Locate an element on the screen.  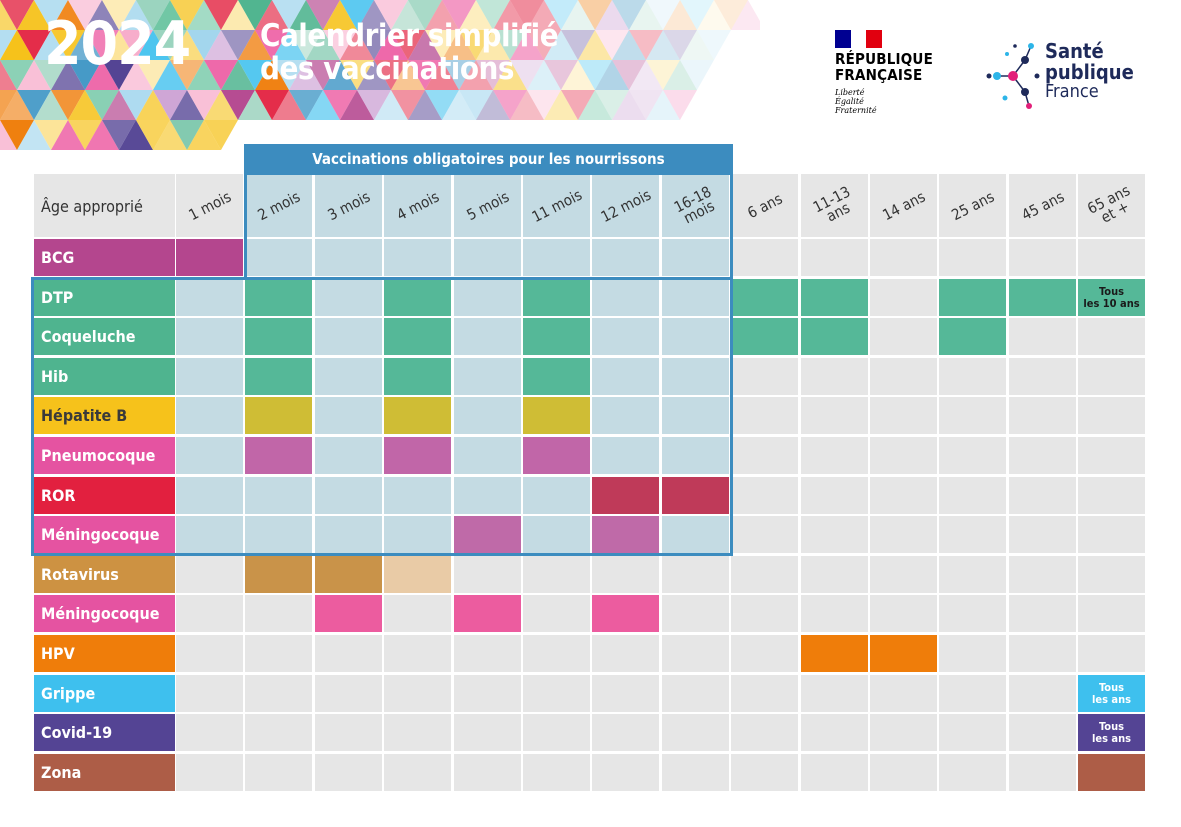
vaccine-label: Rotavirus is located at coordinates (104, 574).